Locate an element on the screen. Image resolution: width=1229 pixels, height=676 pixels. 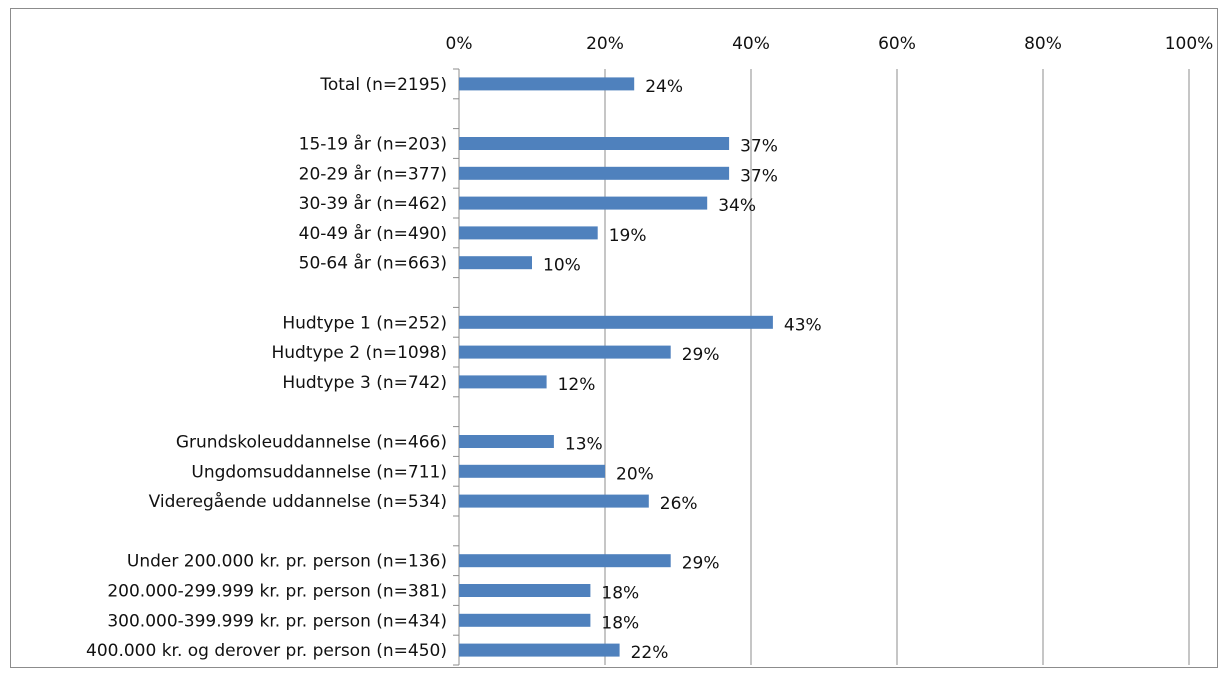
data-label: 19% is located at coordinates (628, 236).